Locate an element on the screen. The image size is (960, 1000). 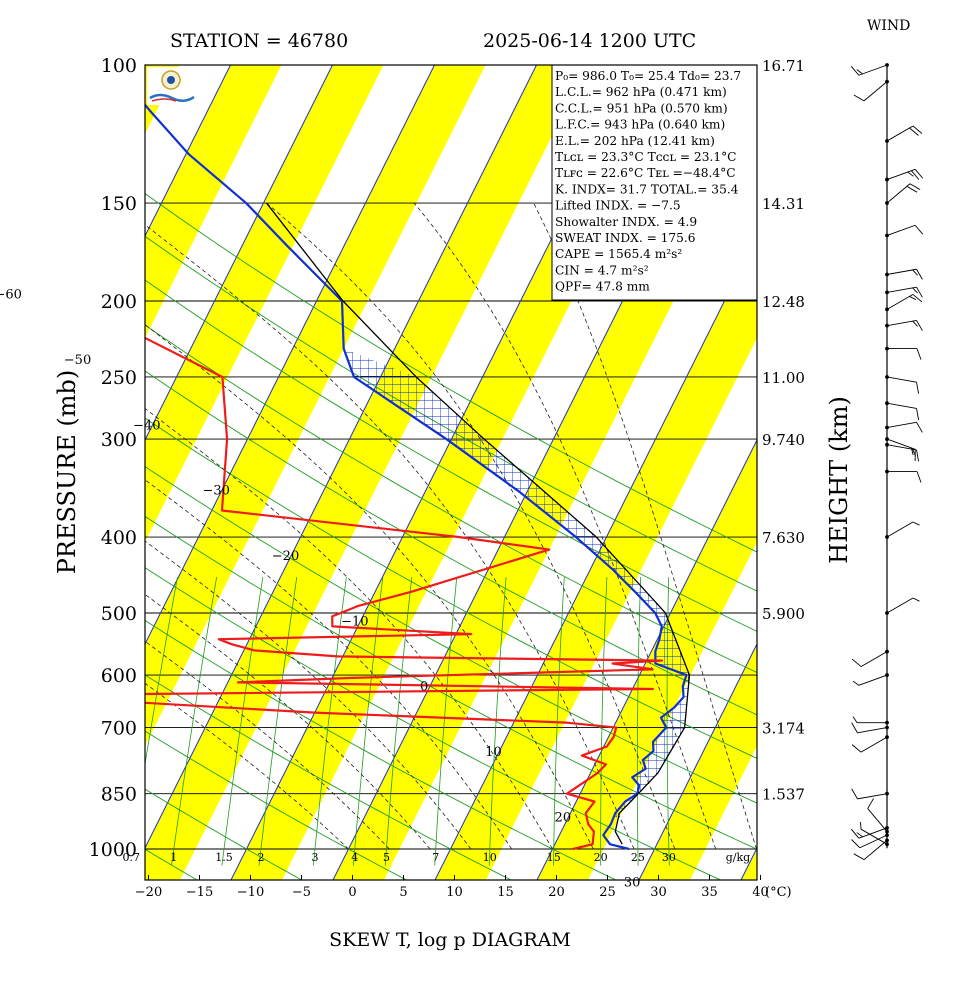
mixing-ratio-label: 1.5 is located at coordinates (224, 857).